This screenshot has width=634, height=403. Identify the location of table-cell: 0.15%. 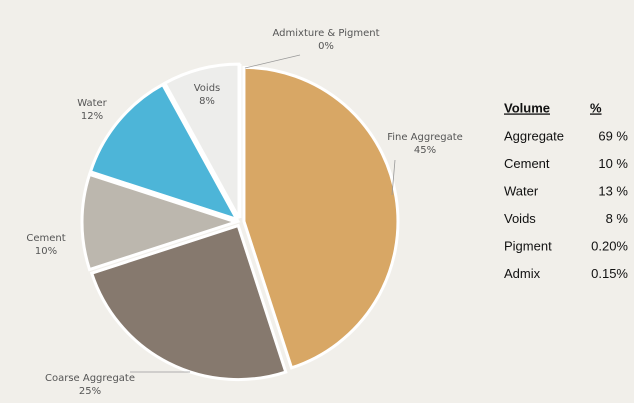
(609, 273).